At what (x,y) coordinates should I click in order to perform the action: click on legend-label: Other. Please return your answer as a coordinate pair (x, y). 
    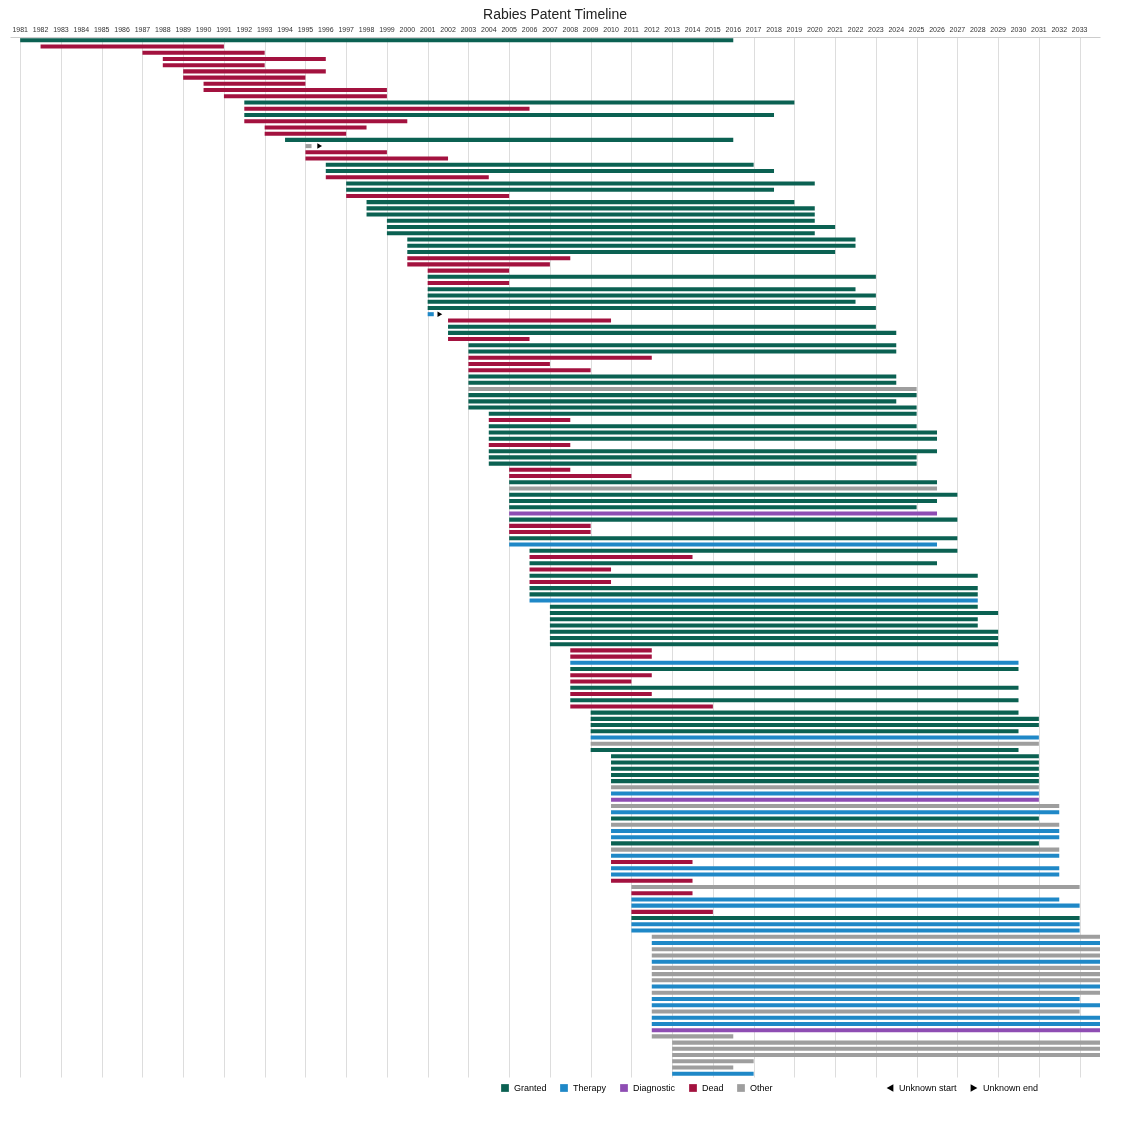
    Looking at the image, I should click on (761, 1088).